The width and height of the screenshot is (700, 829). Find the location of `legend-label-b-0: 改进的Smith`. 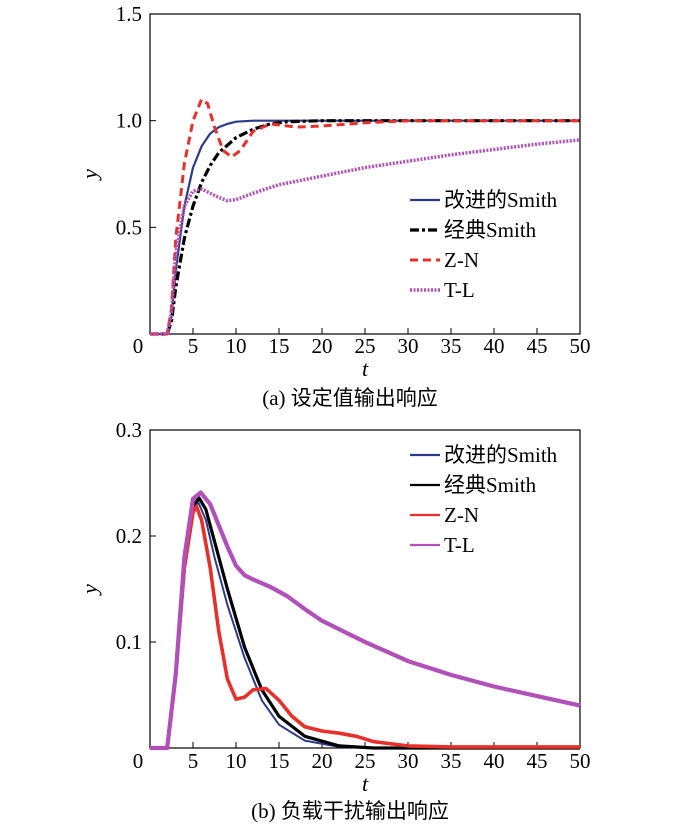

legend-label-b-0: 改进的Smith is located at coordinates (501, 455).